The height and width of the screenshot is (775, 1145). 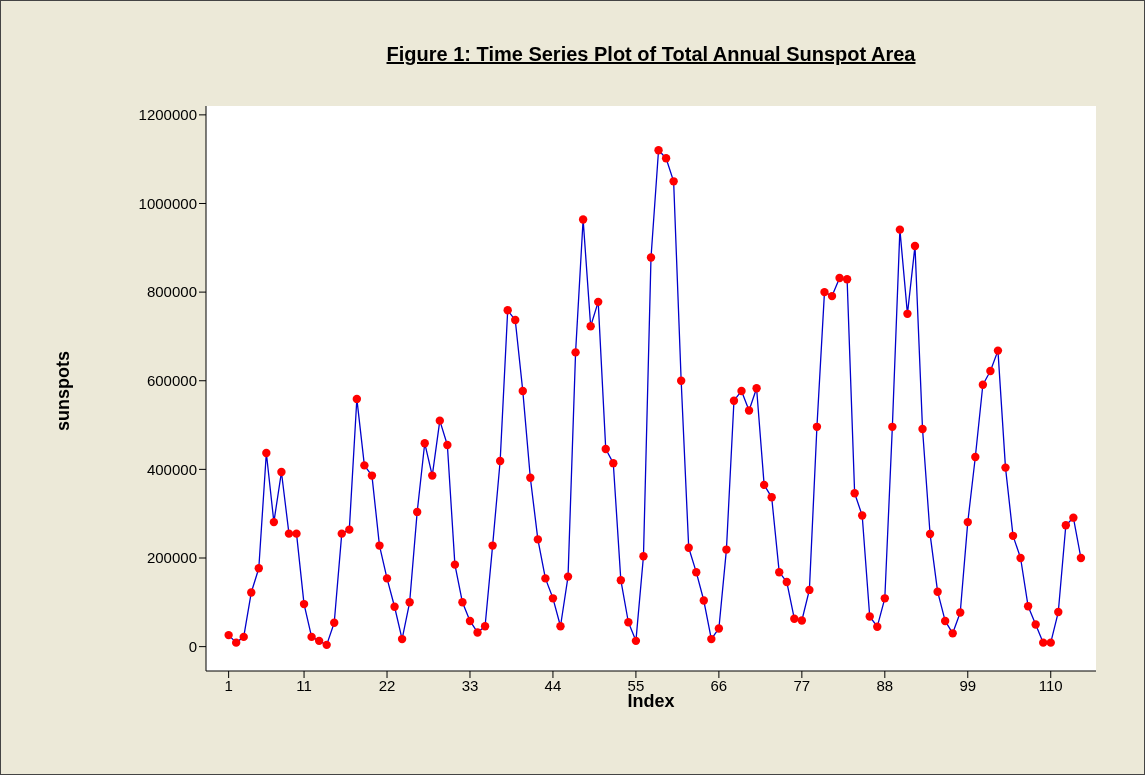 I want to click on y-tick-label: 400000, so click(x=171, y=469).